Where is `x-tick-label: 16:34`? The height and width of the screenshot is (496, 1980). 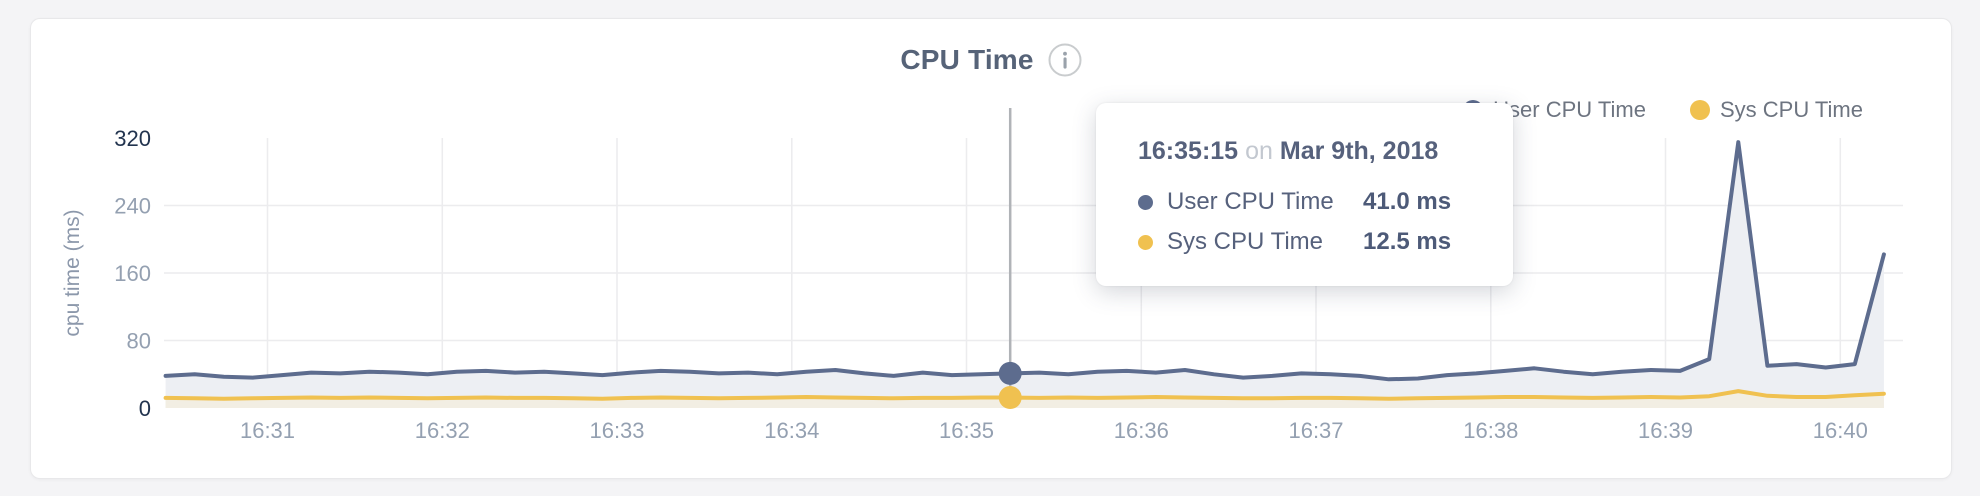 x-tick-label: 16:34 is located at coordinates (791, 430).